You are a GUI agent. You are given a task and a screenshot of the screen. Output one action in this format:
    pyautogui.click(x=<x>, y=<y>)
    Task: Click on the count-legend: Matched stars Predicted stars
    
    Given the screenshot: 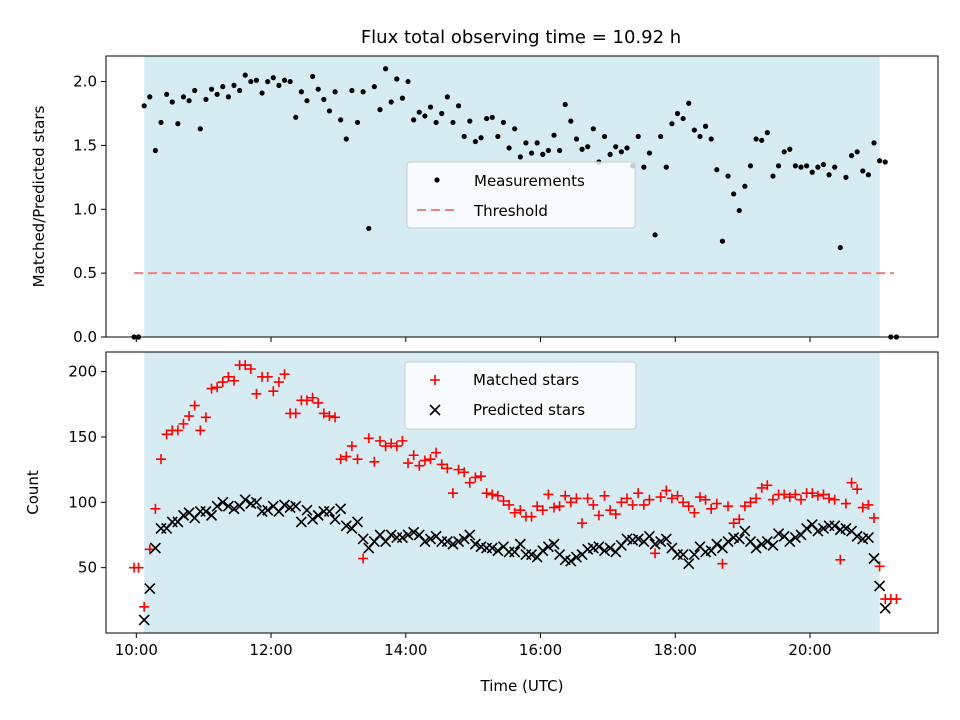 What is the action you would take?
    pyautogui.click(x=520, y=395)
    